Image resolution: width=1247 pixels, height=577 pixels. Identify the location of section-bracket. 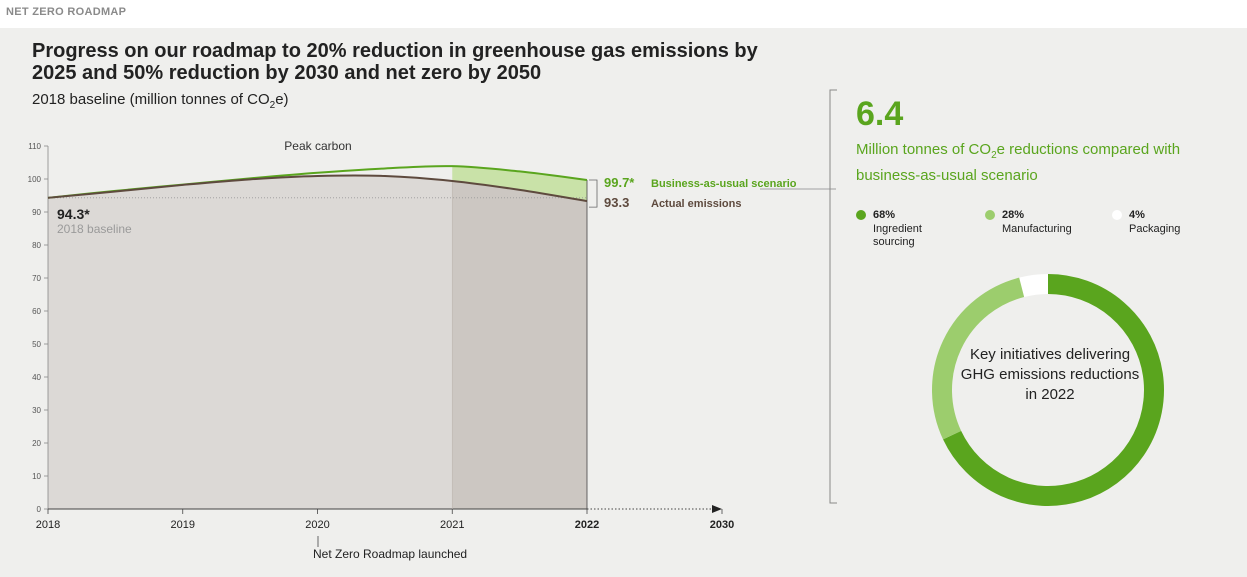
(833, 296).